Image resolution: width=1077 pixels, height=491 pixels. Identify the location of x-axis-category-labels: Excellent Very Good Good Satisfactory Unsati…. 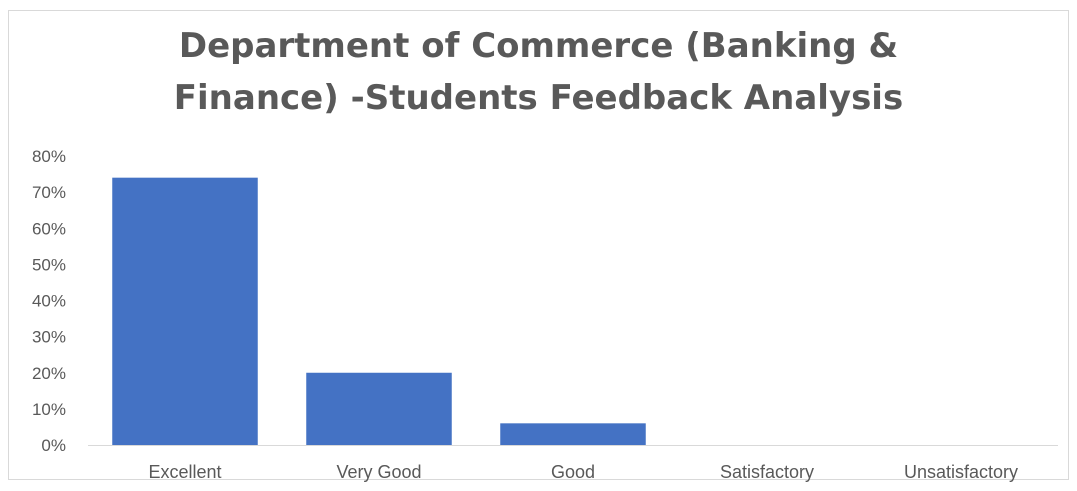
(583, 472).